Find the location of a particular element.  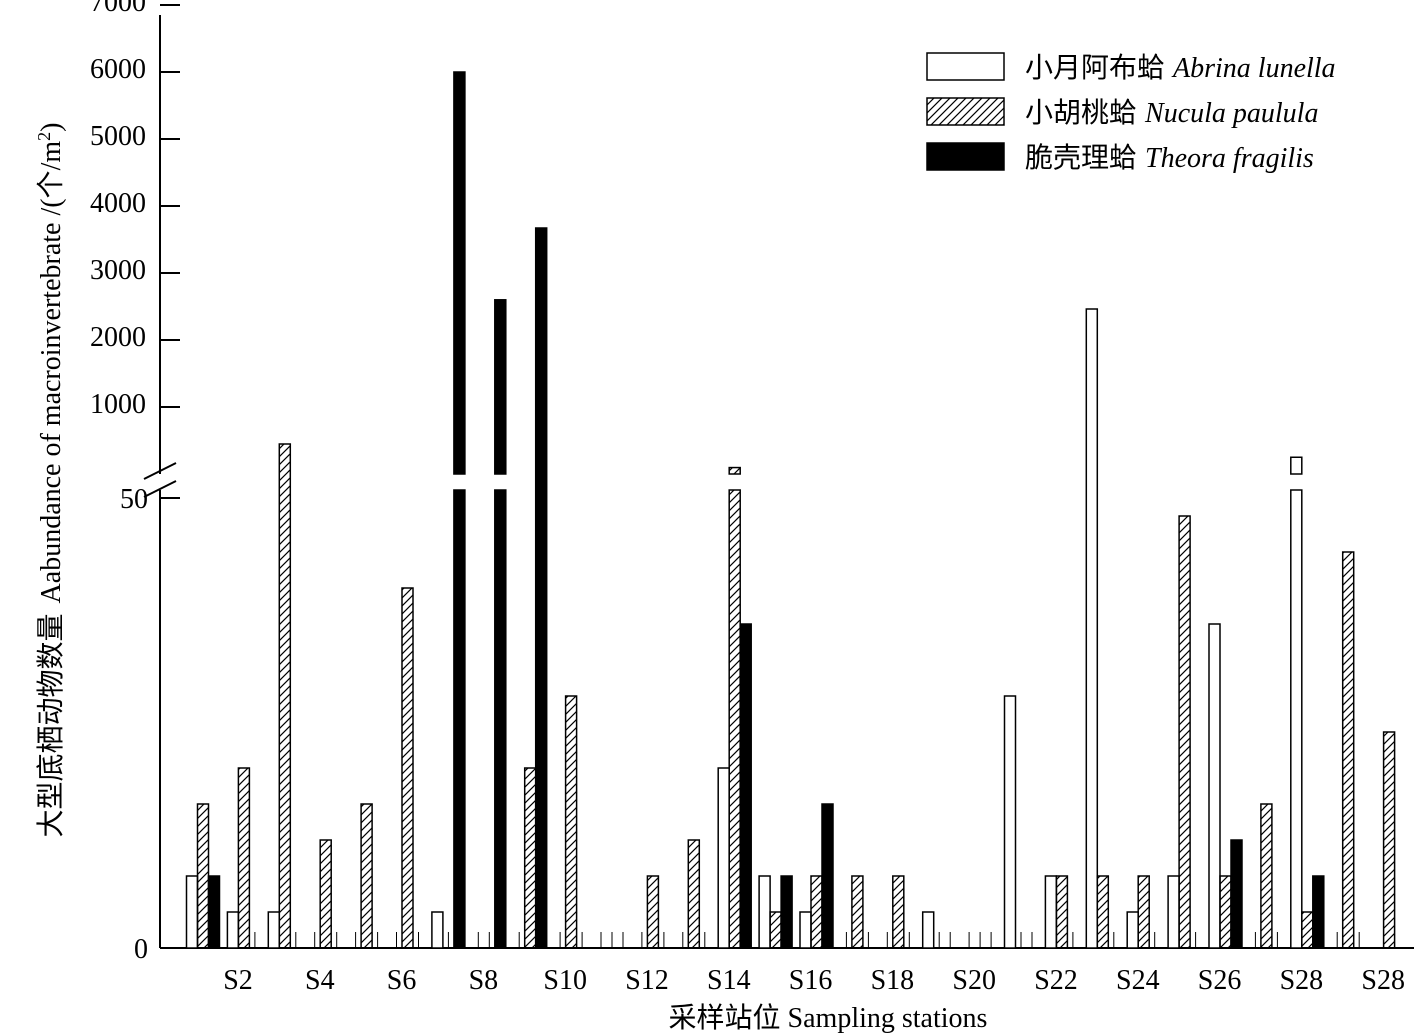

y-axis-title-unit-tail: /m is located at coordinates (51, 156).